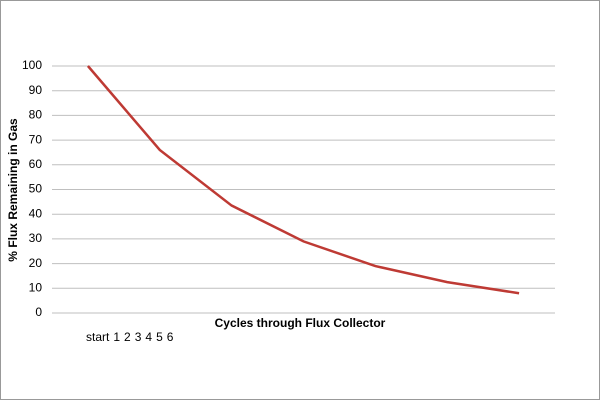 The height and width of the screenshot is (400, 600). Describe the element at coordinates (13, 190) in the screenshot. I see `y-axis-title: % Flux Remaining in Gas` at that location.